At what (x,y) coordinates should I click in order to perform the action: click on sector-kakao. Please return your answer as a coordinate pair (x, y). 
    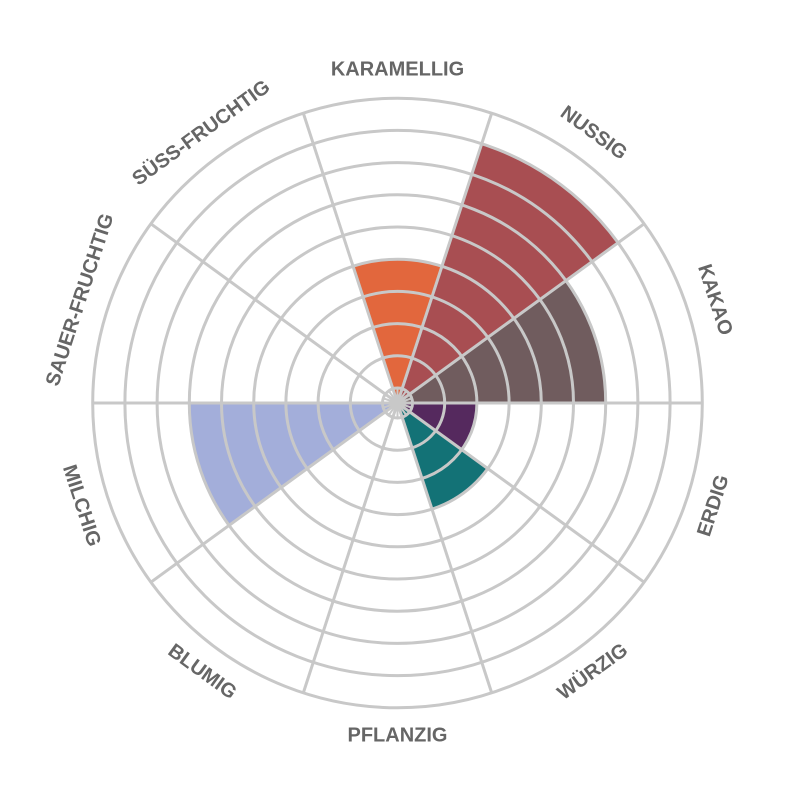
    Looking at the image, I should click on (501, 341).